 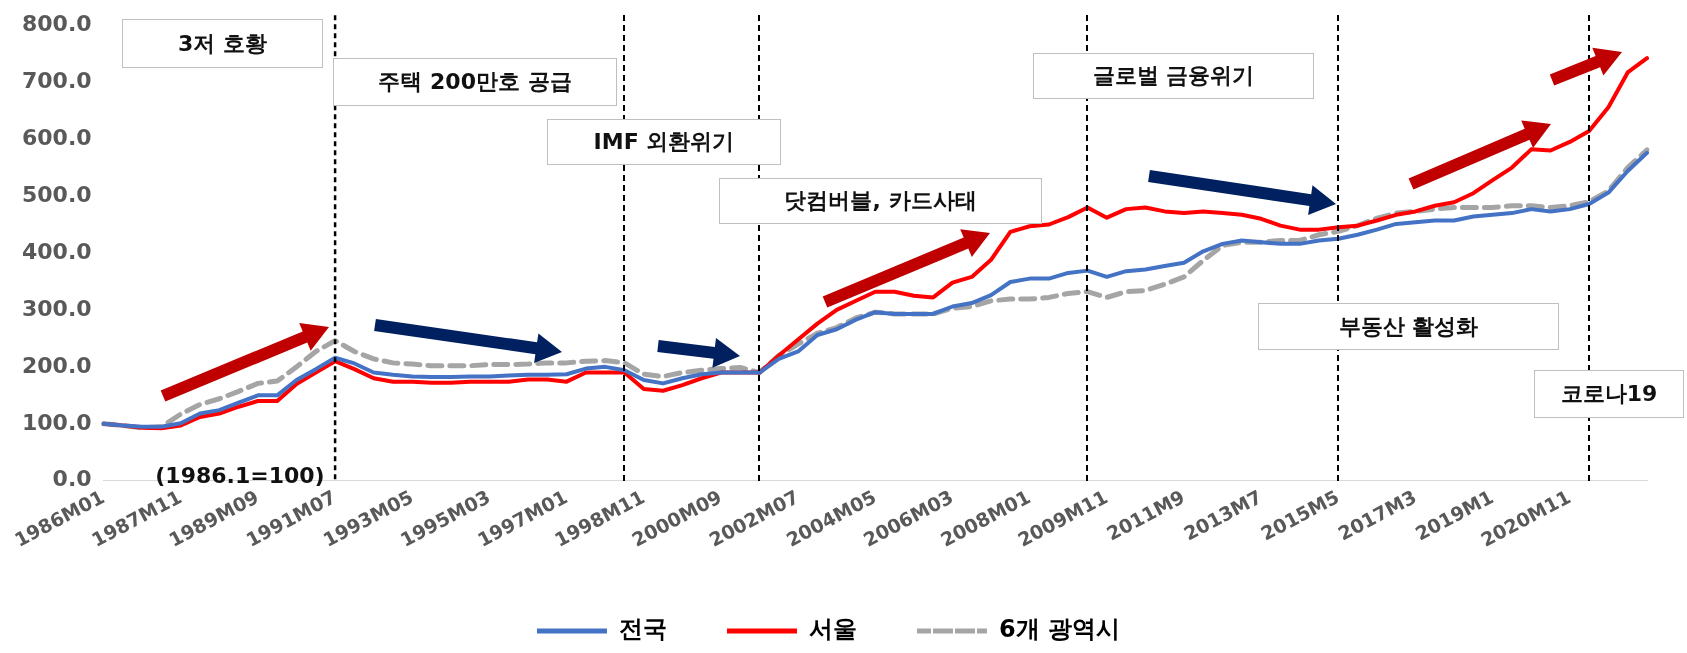 I want to click on y-tick-label: 800.0, so click(x=56, y=23).